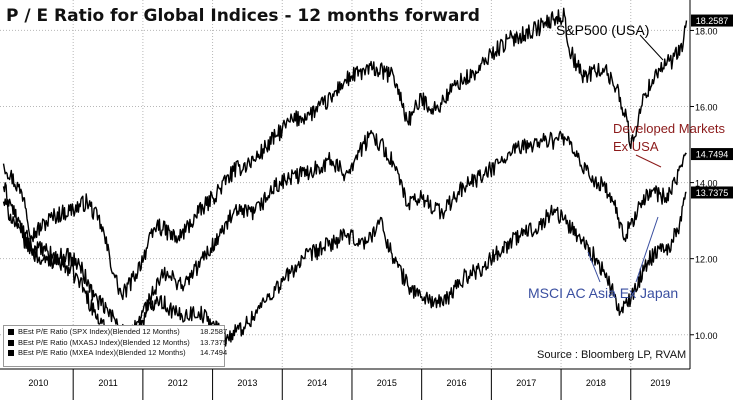  I want to click on tag-layer: 18.2587 14.7494 13.7375, so click(712, 106).